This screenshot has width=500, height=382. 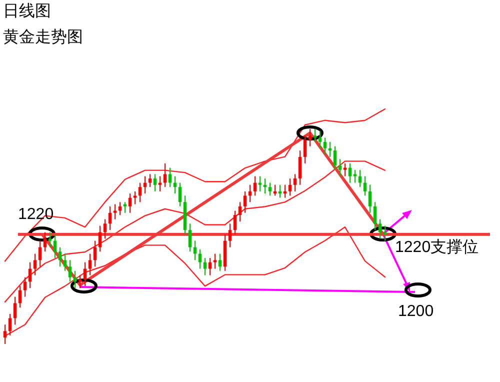 What do you see at coordinates (36, 214) in the screenshot?
I see `annotation: 1220` at bounding box center [36, 214].